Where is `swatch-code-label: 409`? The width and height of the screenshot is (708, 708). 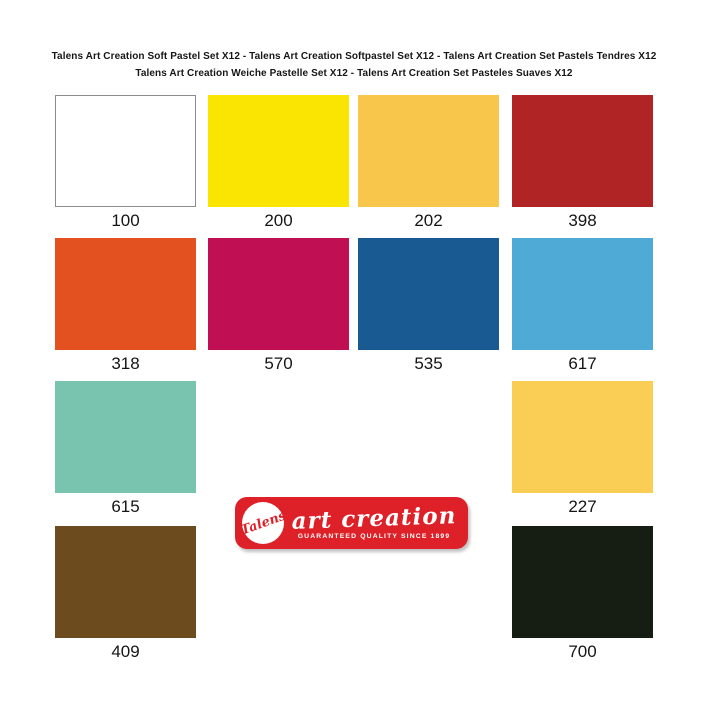
swatch-code-label: 409 is located at coordinates (125, 651).